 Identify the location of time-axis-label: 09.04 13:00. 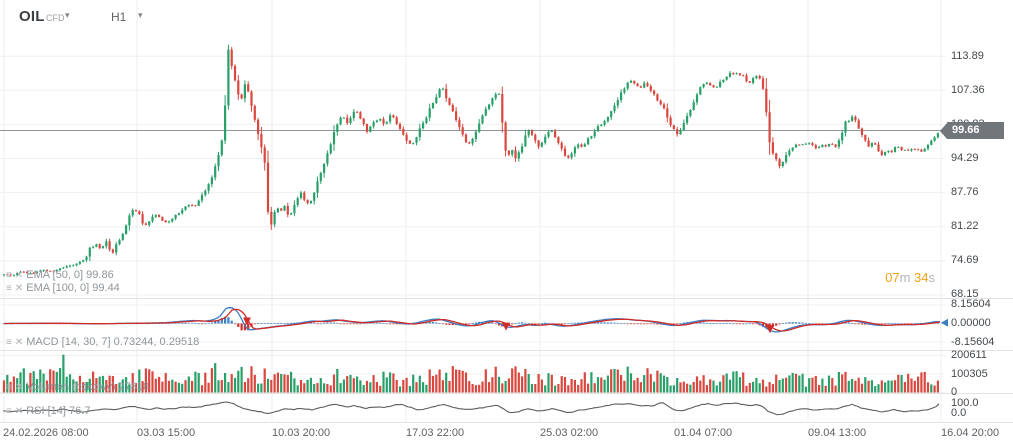
(837, 433).